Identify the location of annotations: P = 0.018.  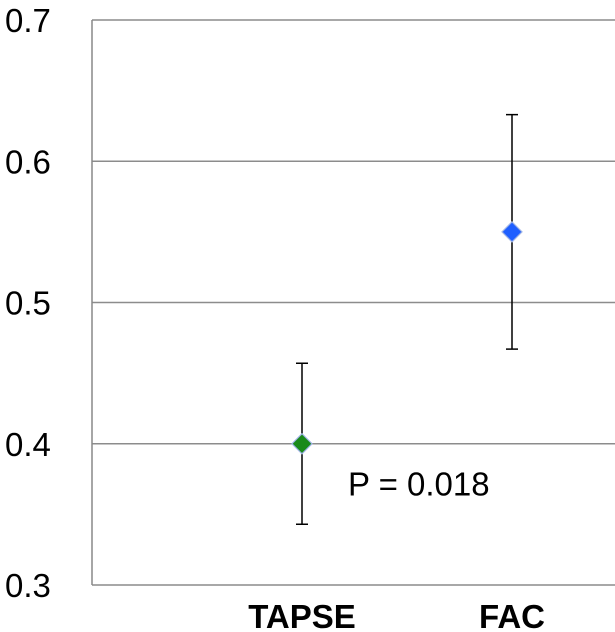
(419, 483).